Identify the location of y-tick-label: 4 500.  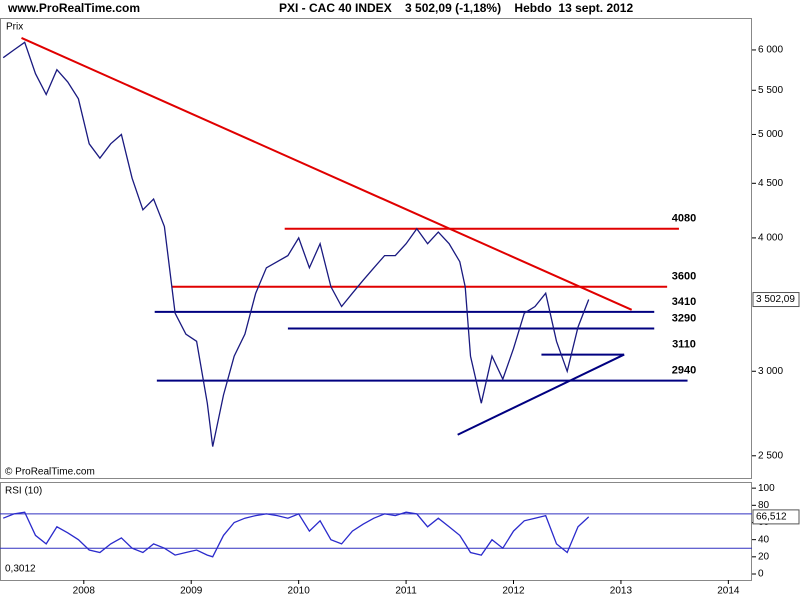
(770, 183).